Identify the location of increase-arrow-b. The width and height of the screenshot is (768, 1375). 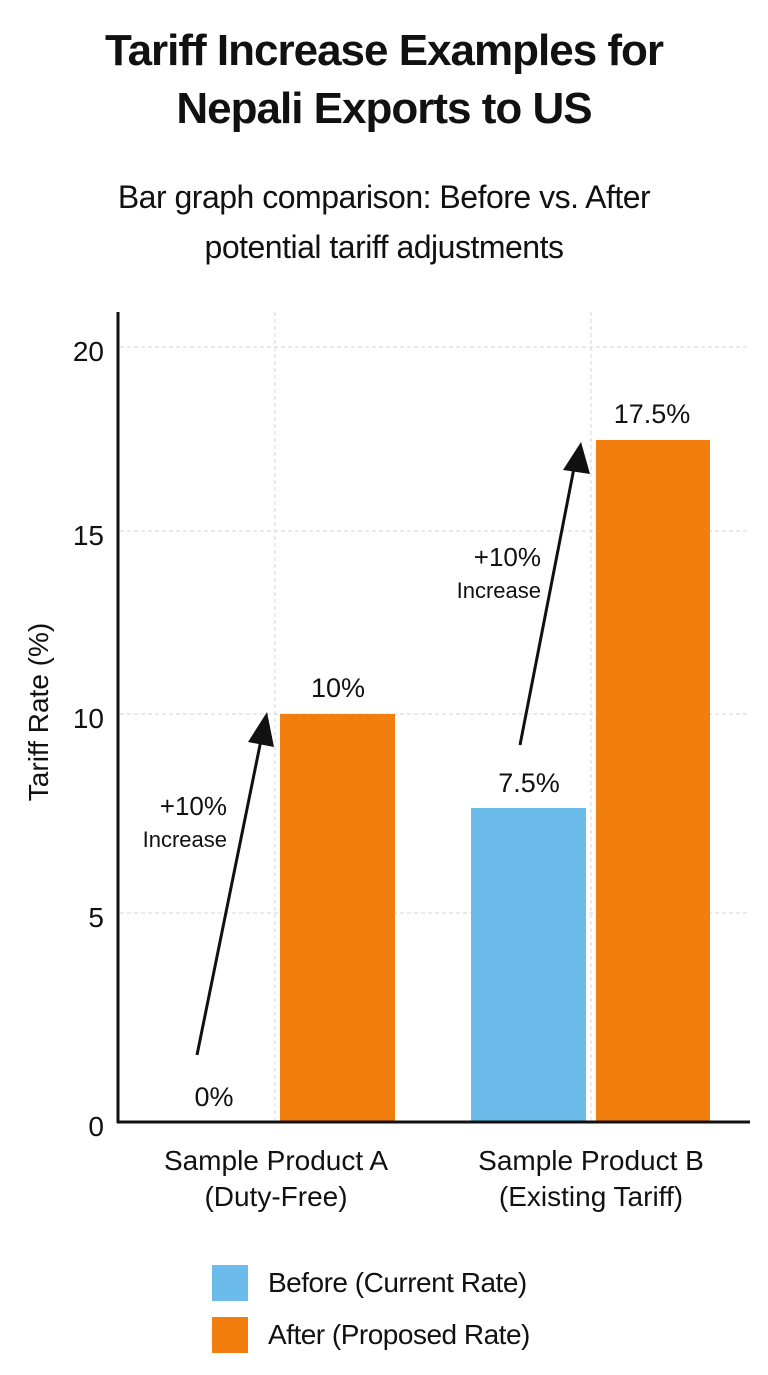
(554, 594).